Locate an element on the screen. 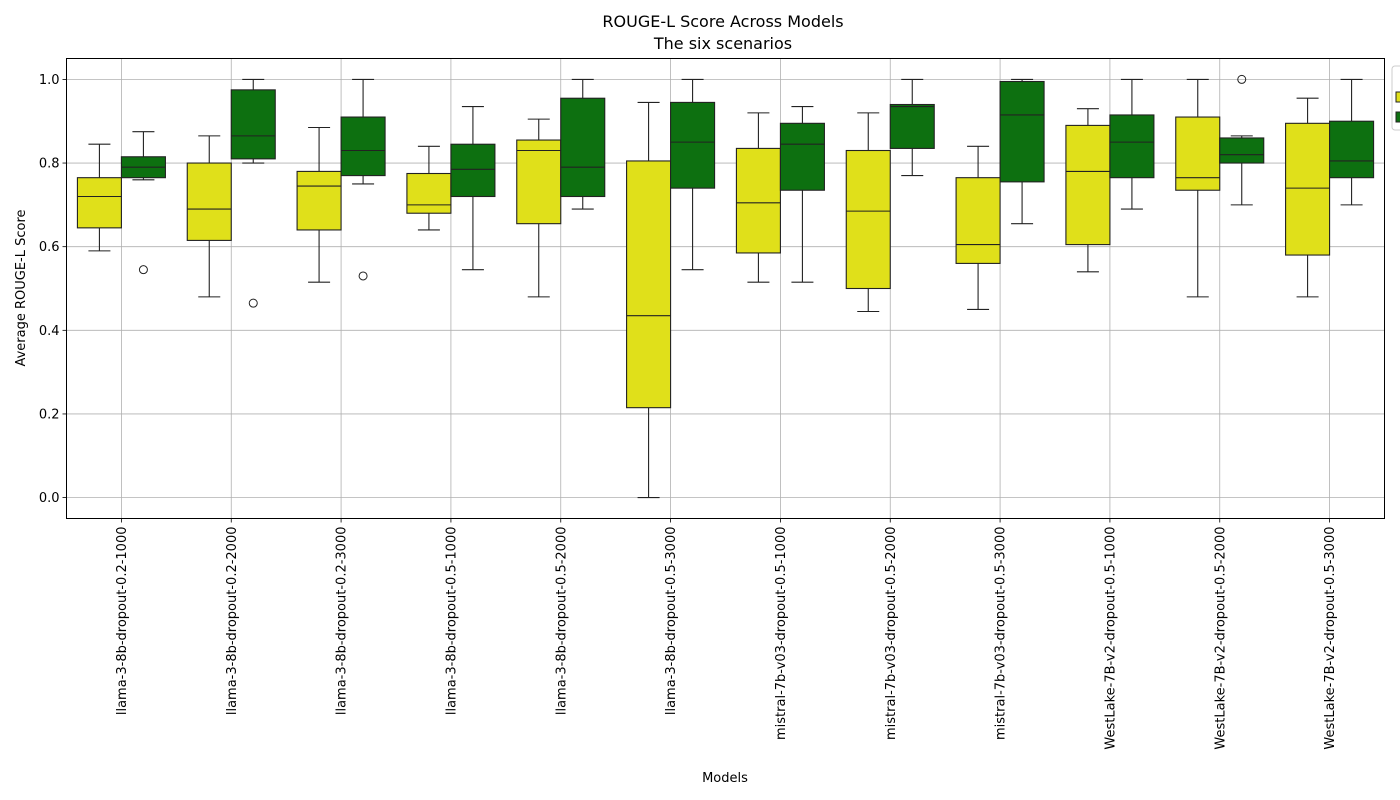  box-llama-3-8b-dropout-0.5-3000-series-1 is located at coordinates (649, 300).